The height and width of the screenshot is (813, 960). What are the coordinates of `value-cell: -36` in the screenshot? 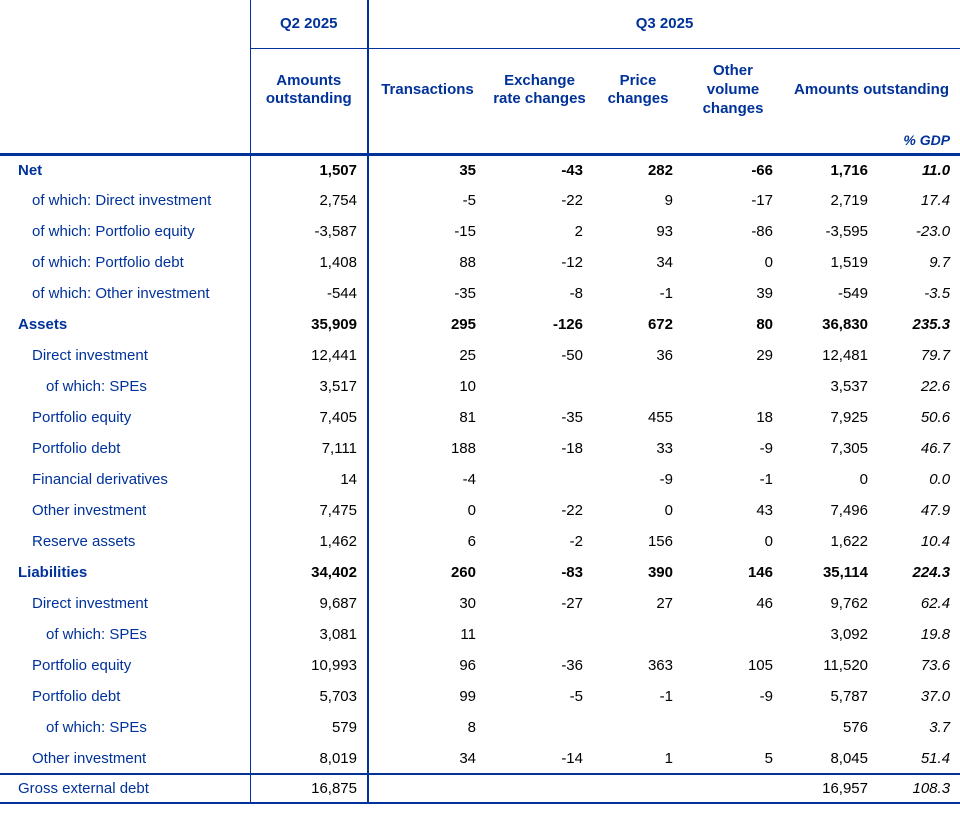 It's located at (572, 665).